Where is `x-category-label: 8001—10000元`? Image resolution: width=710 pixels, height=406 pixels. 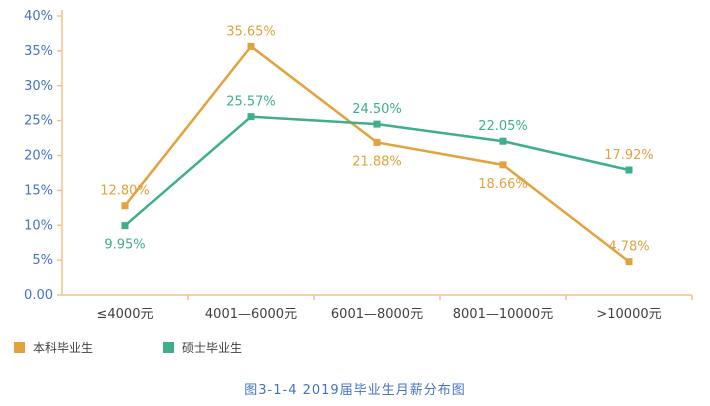
x-category-label: 8001—10000元 is located at coordinates (503, 314).